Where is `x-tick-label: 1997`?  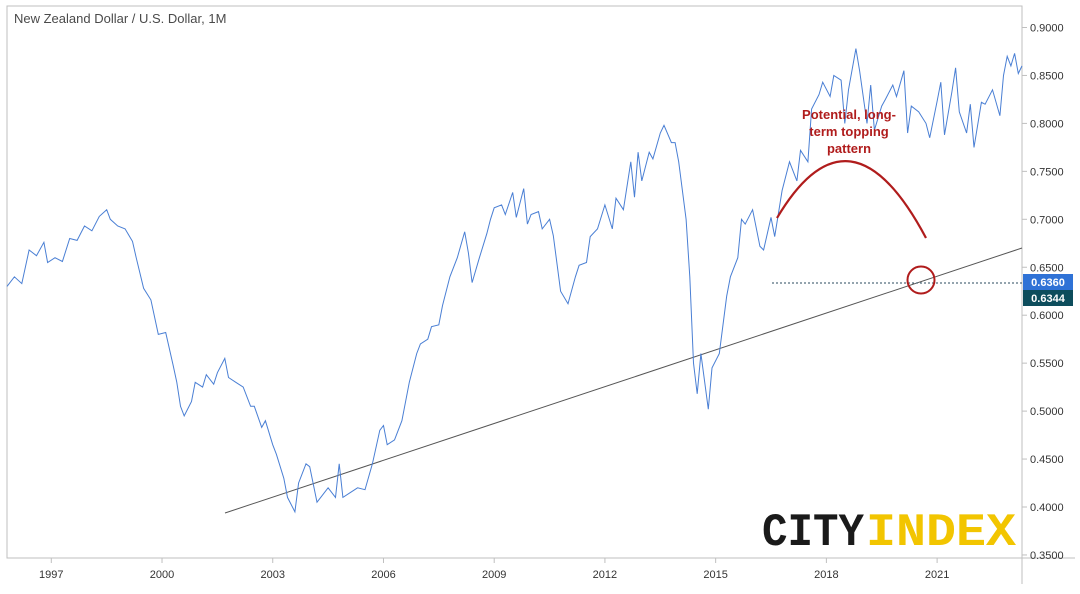
x-tick-label: 1997 is located at coordinates (51, 575).